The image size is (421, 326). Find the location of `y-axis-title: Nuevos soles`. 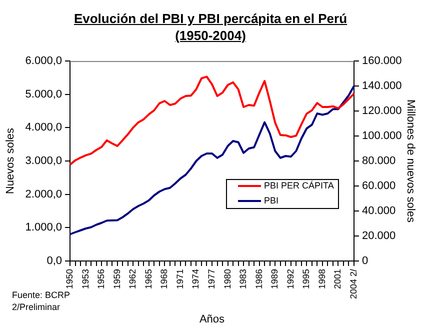

y-axis-title: Nuevos soles is located at coordinates (10, 160).